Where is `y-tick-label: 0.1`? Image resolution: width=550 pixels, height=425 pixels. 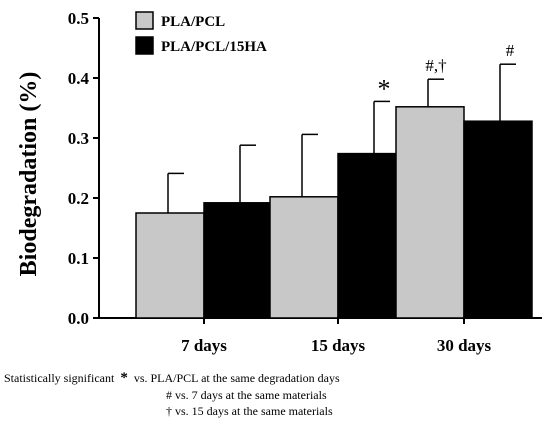
y-tick-label: 0.1 is located at coordinates (78, 258).